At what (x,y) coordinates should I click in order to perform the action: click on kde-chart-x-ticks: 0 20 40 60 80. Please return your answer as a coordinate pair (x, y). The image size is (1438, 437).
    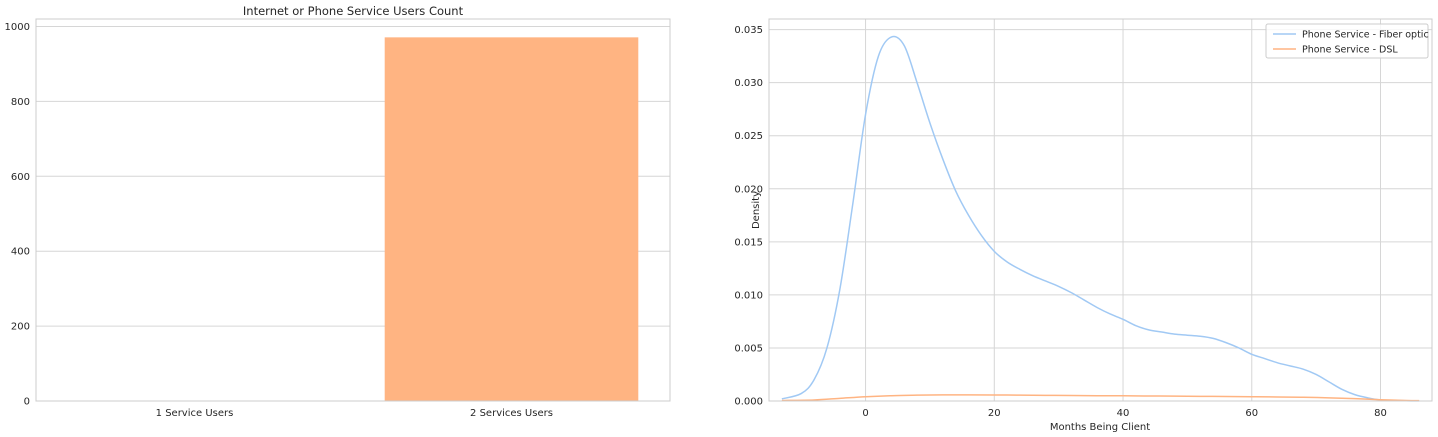
    Looking at the image, I should click on (1124, 413).